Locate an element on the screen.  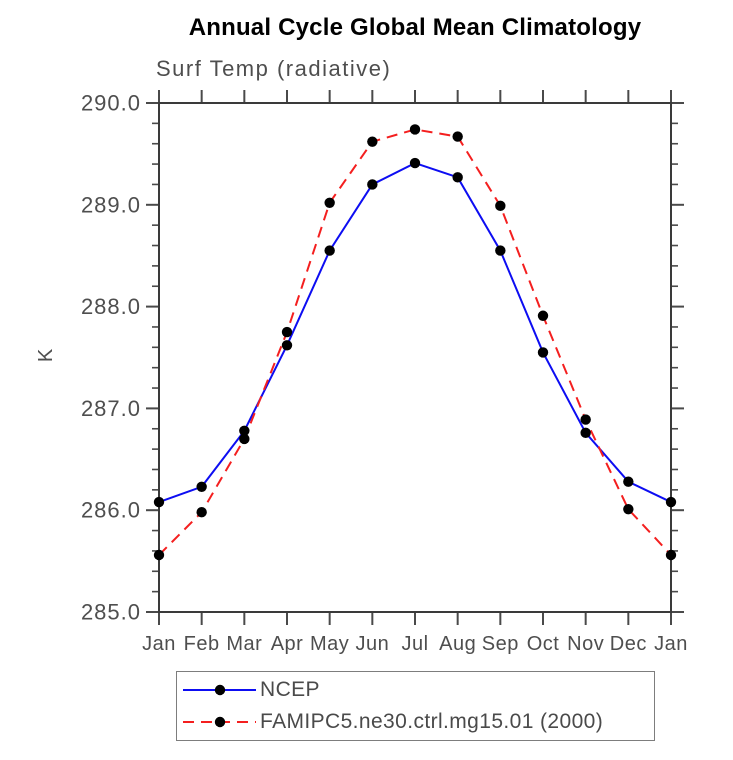
svg-text: Jun is located at coordinates (372, 644).